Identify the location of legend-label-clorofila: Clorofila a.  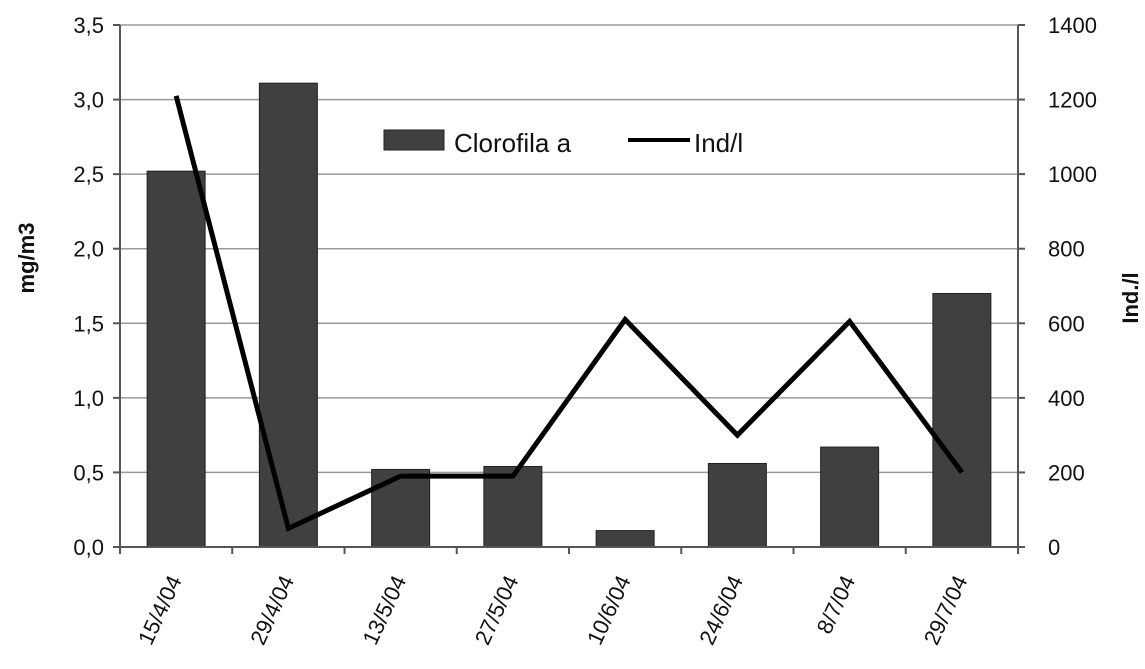
(513, 143).